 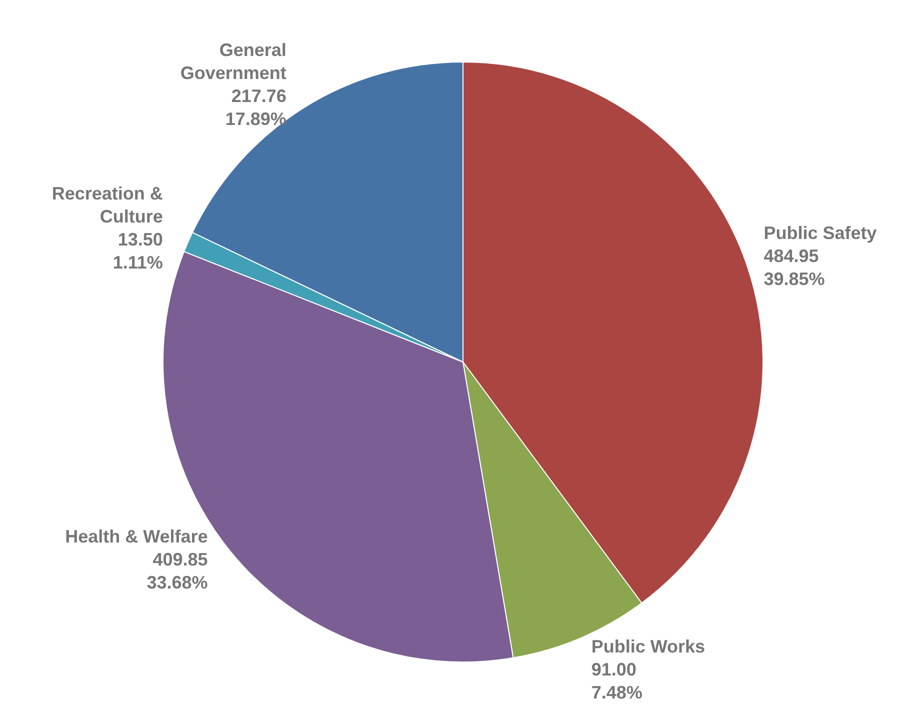 What do you see at coordinates (648, 646) in the screenshot?
I see `slice-label: Public Works` at bounding box center [648, 646].